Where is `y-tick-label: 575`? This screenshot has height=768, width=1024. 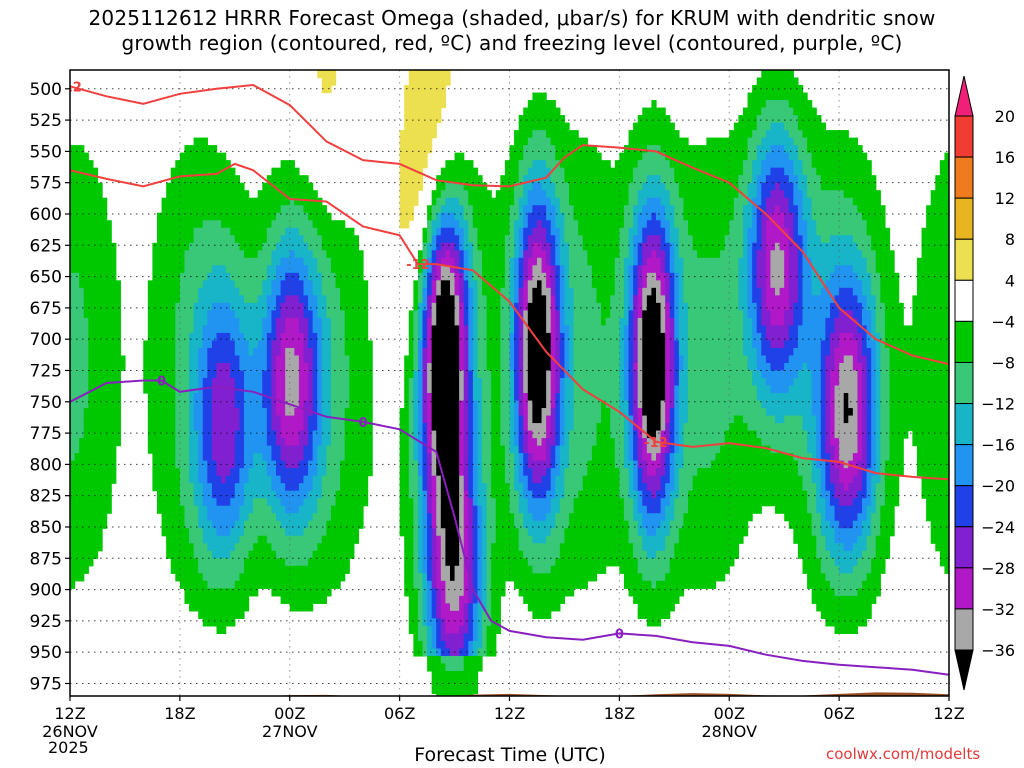 y-tick-label: 575 is located at coordinates (46, 184).